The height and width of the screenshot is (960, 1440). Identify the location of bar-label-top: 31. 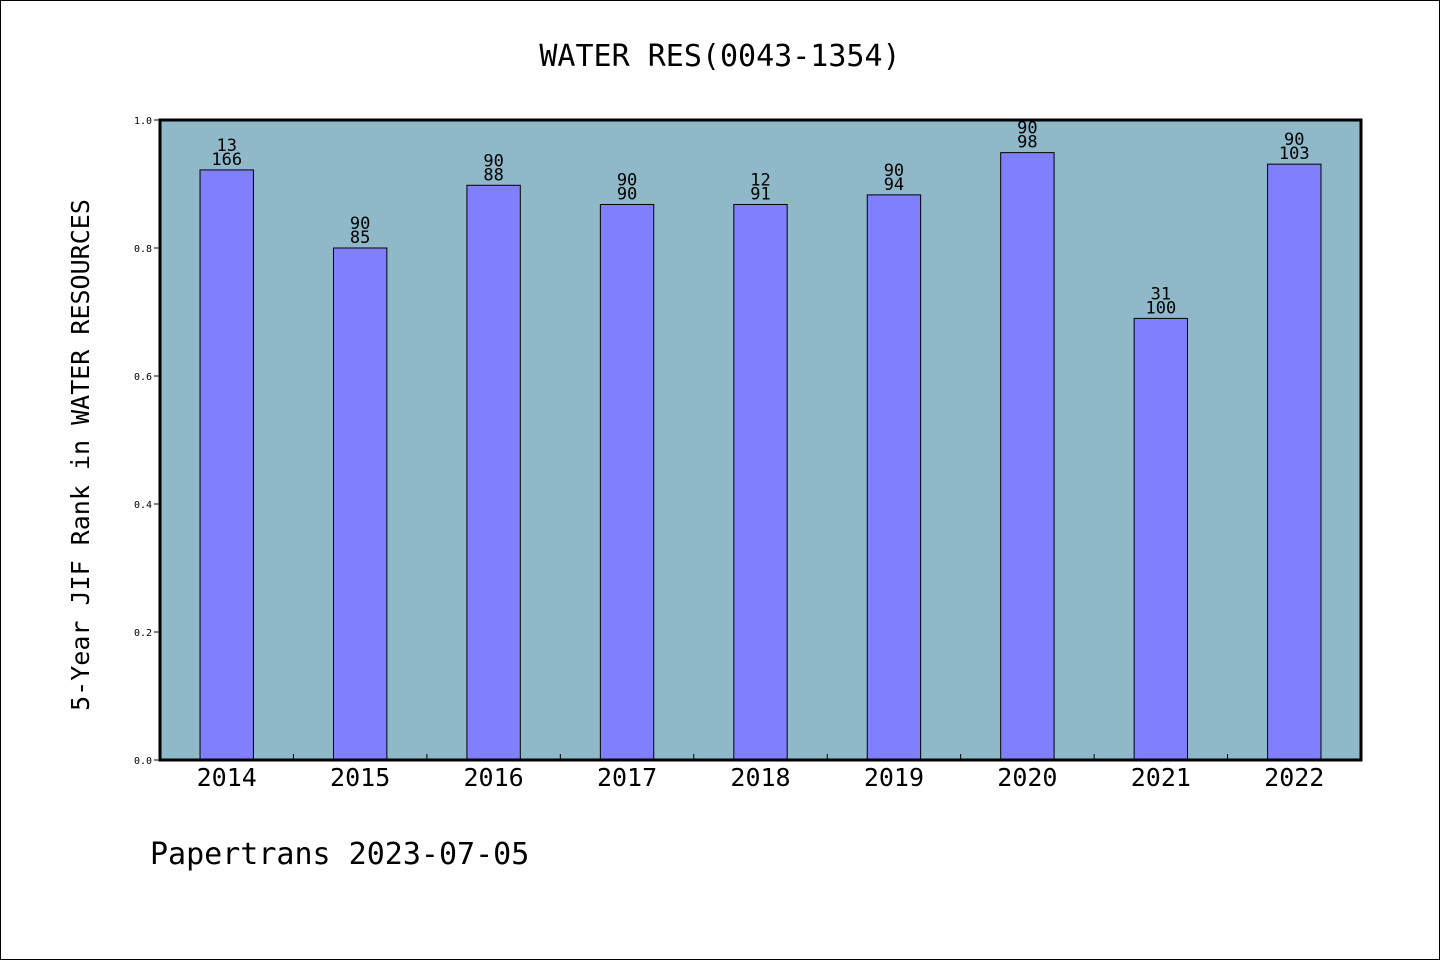
(1161, 294).